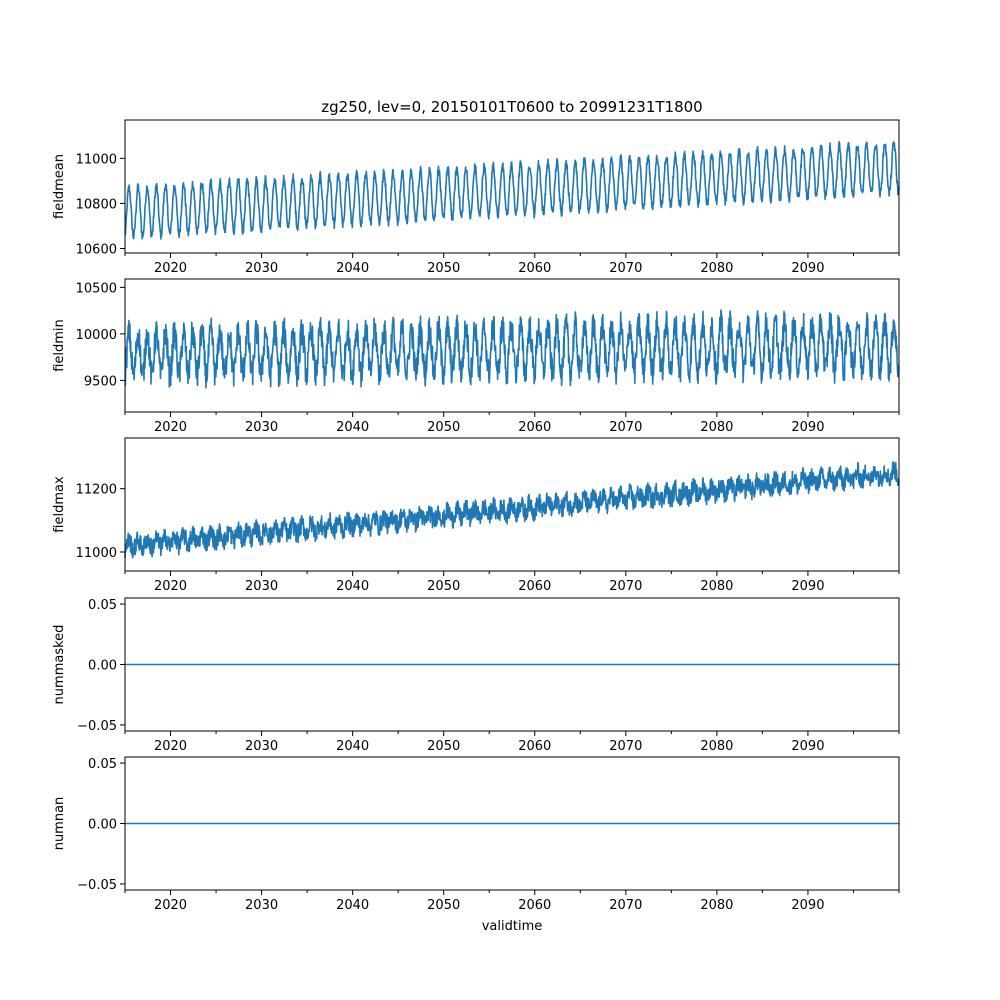 This screenshot has height=1000, width=1000. What do you see at coordinates (716, 746) in the screenshot?
I see `nummasked-x-tick-label: 2080` at bounding box center [716, 746].